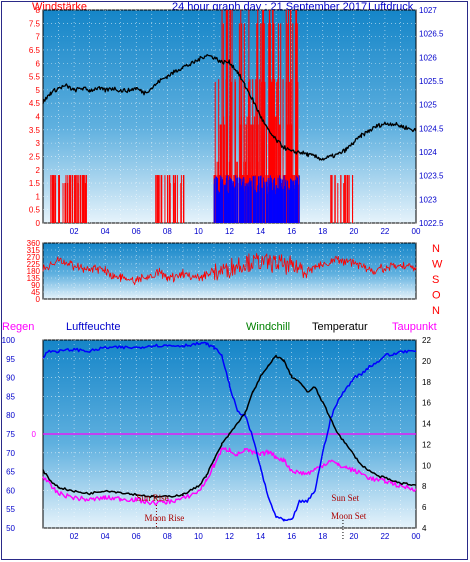  Describe the element at coordinates (251, 516) in the screenshot. I see `astro-annotations: Sun Rise Moon Rise Sun Set Moon Set` at that location.